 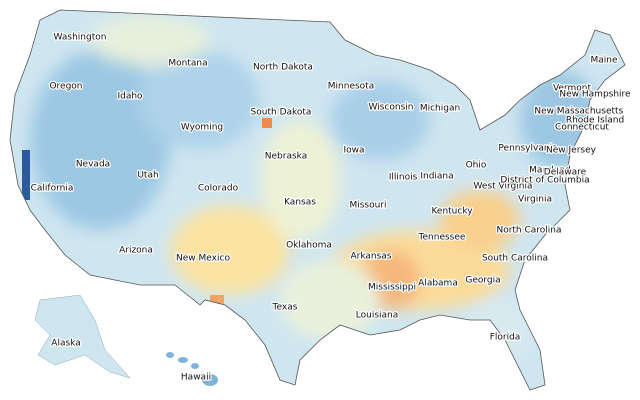 I want to click on state-label: Wyoming, so click(x=202, y=128).